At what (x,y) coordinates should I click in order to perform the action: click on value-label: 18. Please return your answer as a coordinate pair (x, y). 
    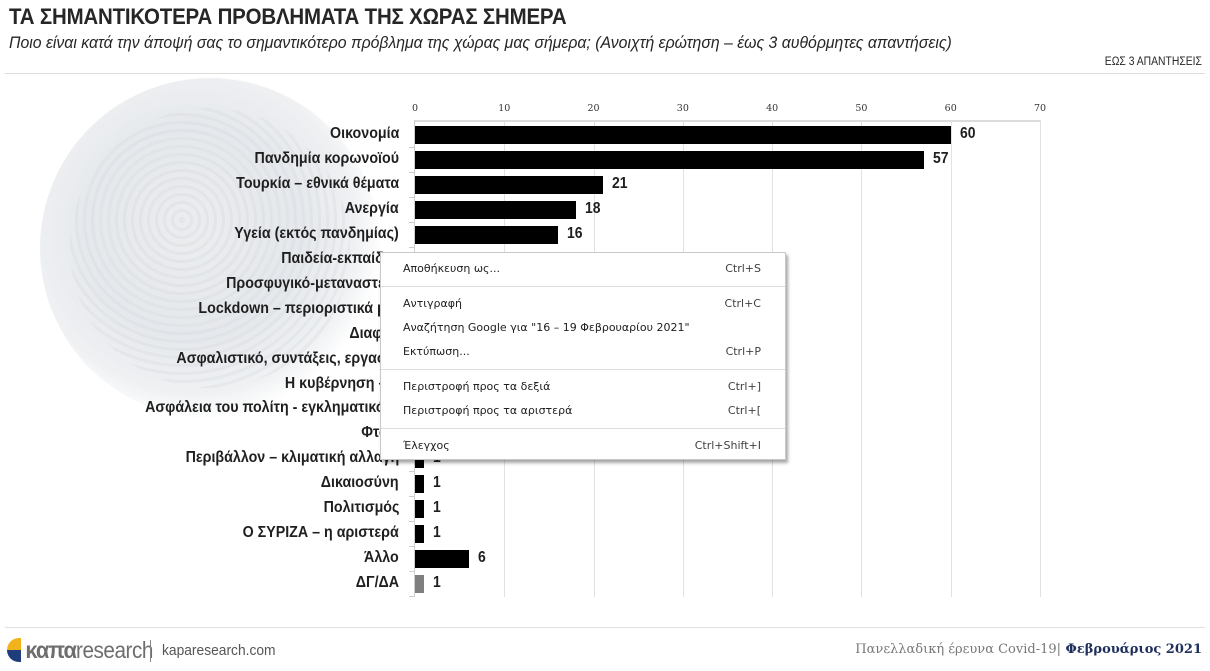
    Looking at the image, I should click on (592, 208).